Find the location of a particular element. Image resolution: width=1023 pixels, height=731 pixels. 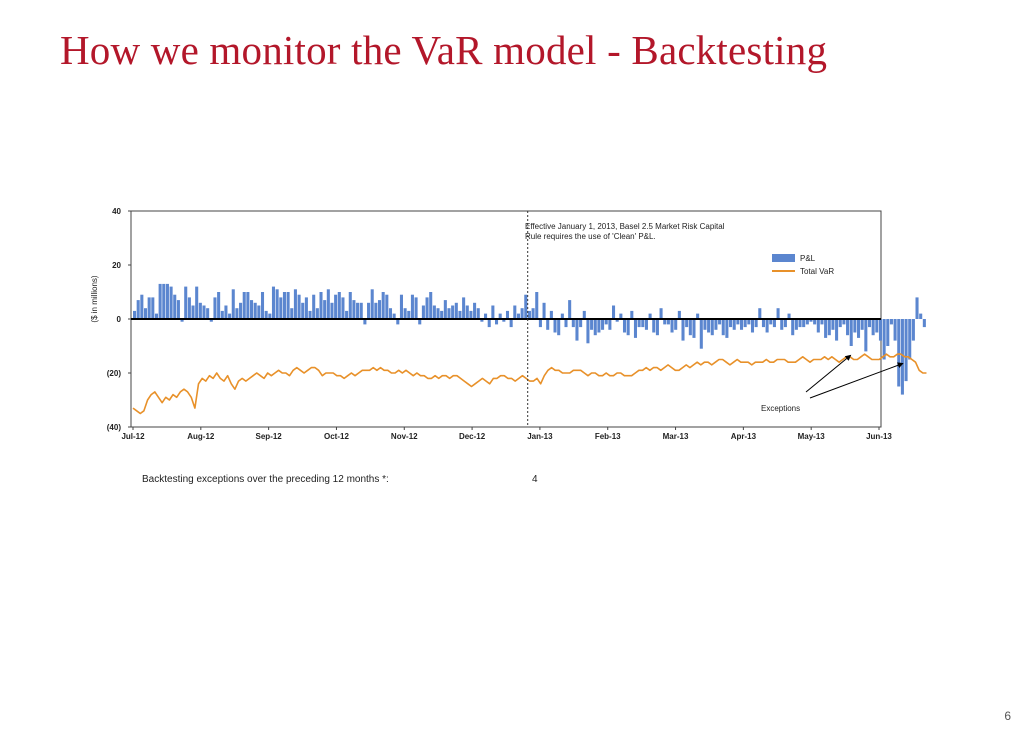

exceptions-label: Exceptions is located at coordinates (780, 408).